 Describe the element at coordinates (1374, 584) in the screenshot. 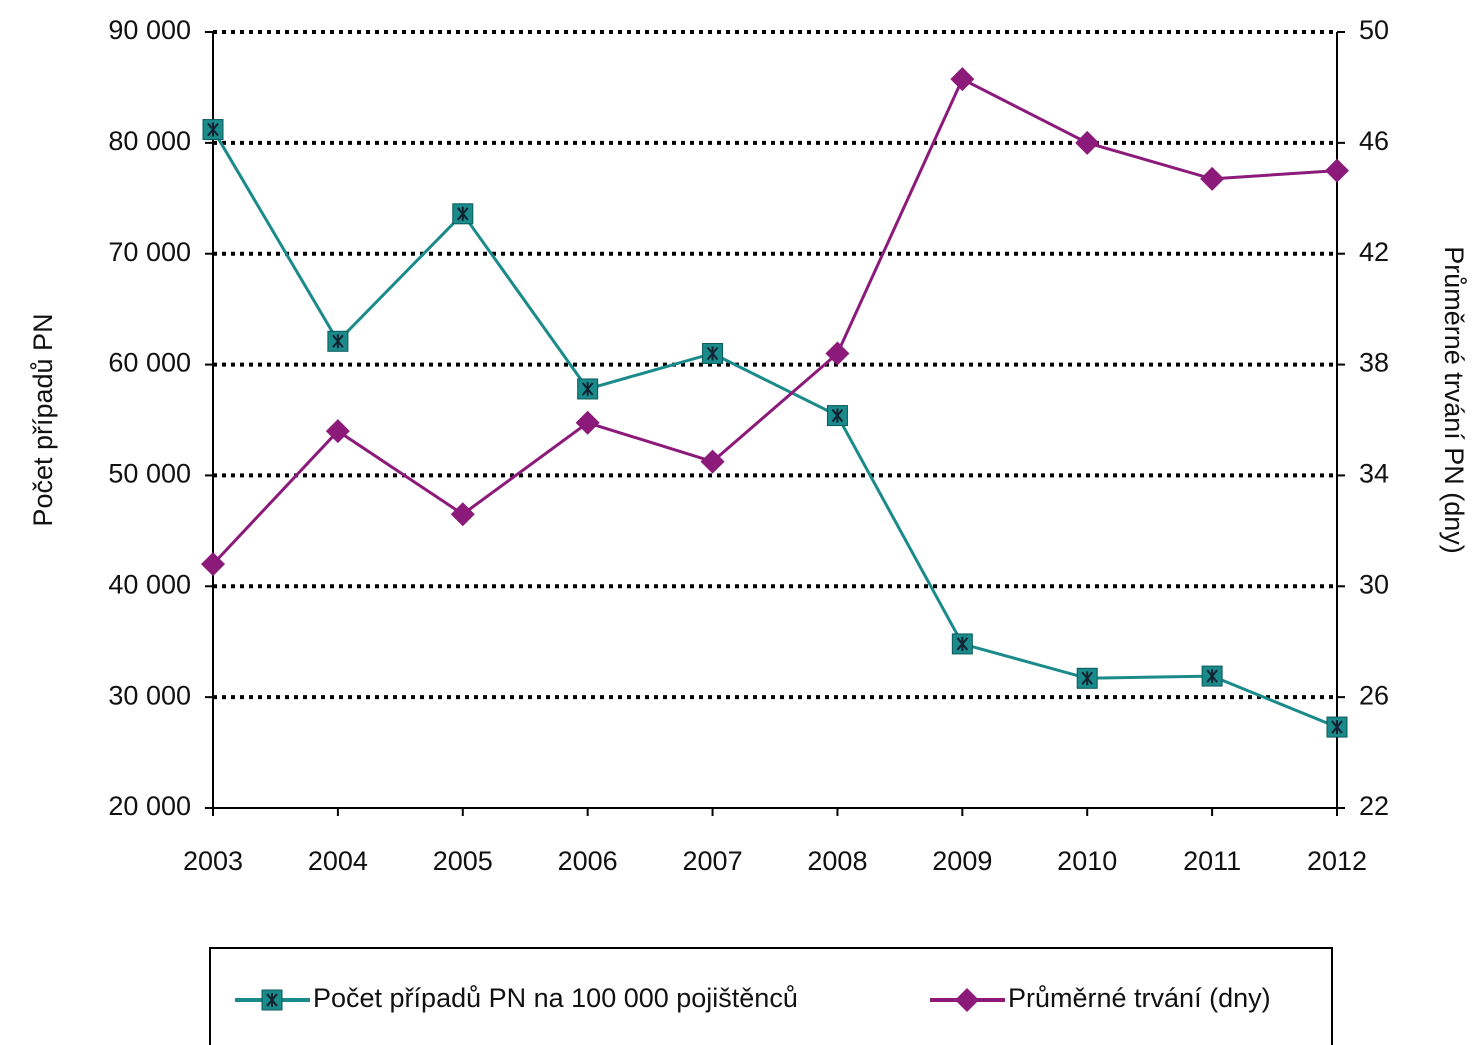

I see `y2-tick-label: 30` at that location.